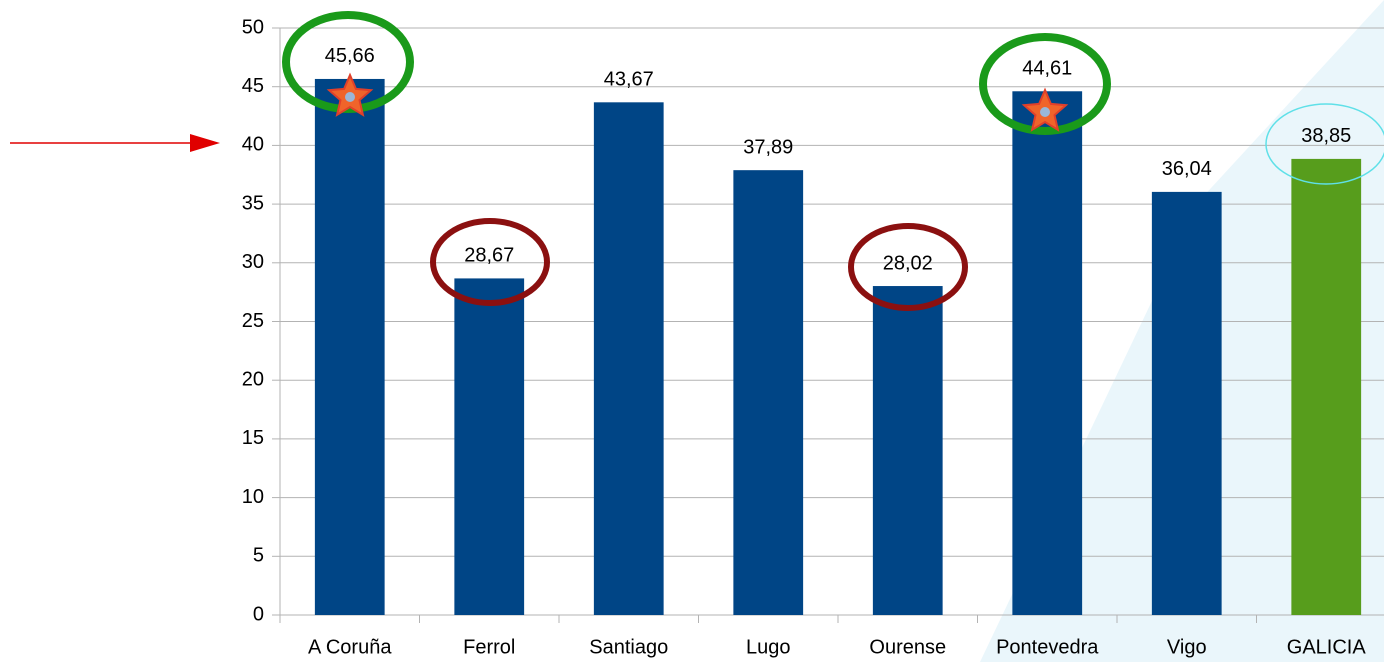  I want to click on data-label: 28,67, so click(489, 256).